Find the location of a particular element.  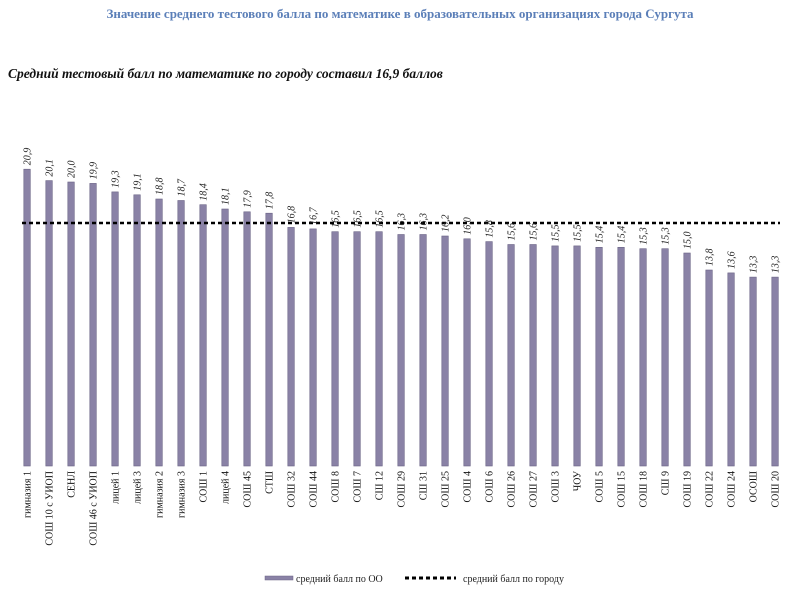

x-tick-label: СОШ 7 is located at coordinates (358, 486).